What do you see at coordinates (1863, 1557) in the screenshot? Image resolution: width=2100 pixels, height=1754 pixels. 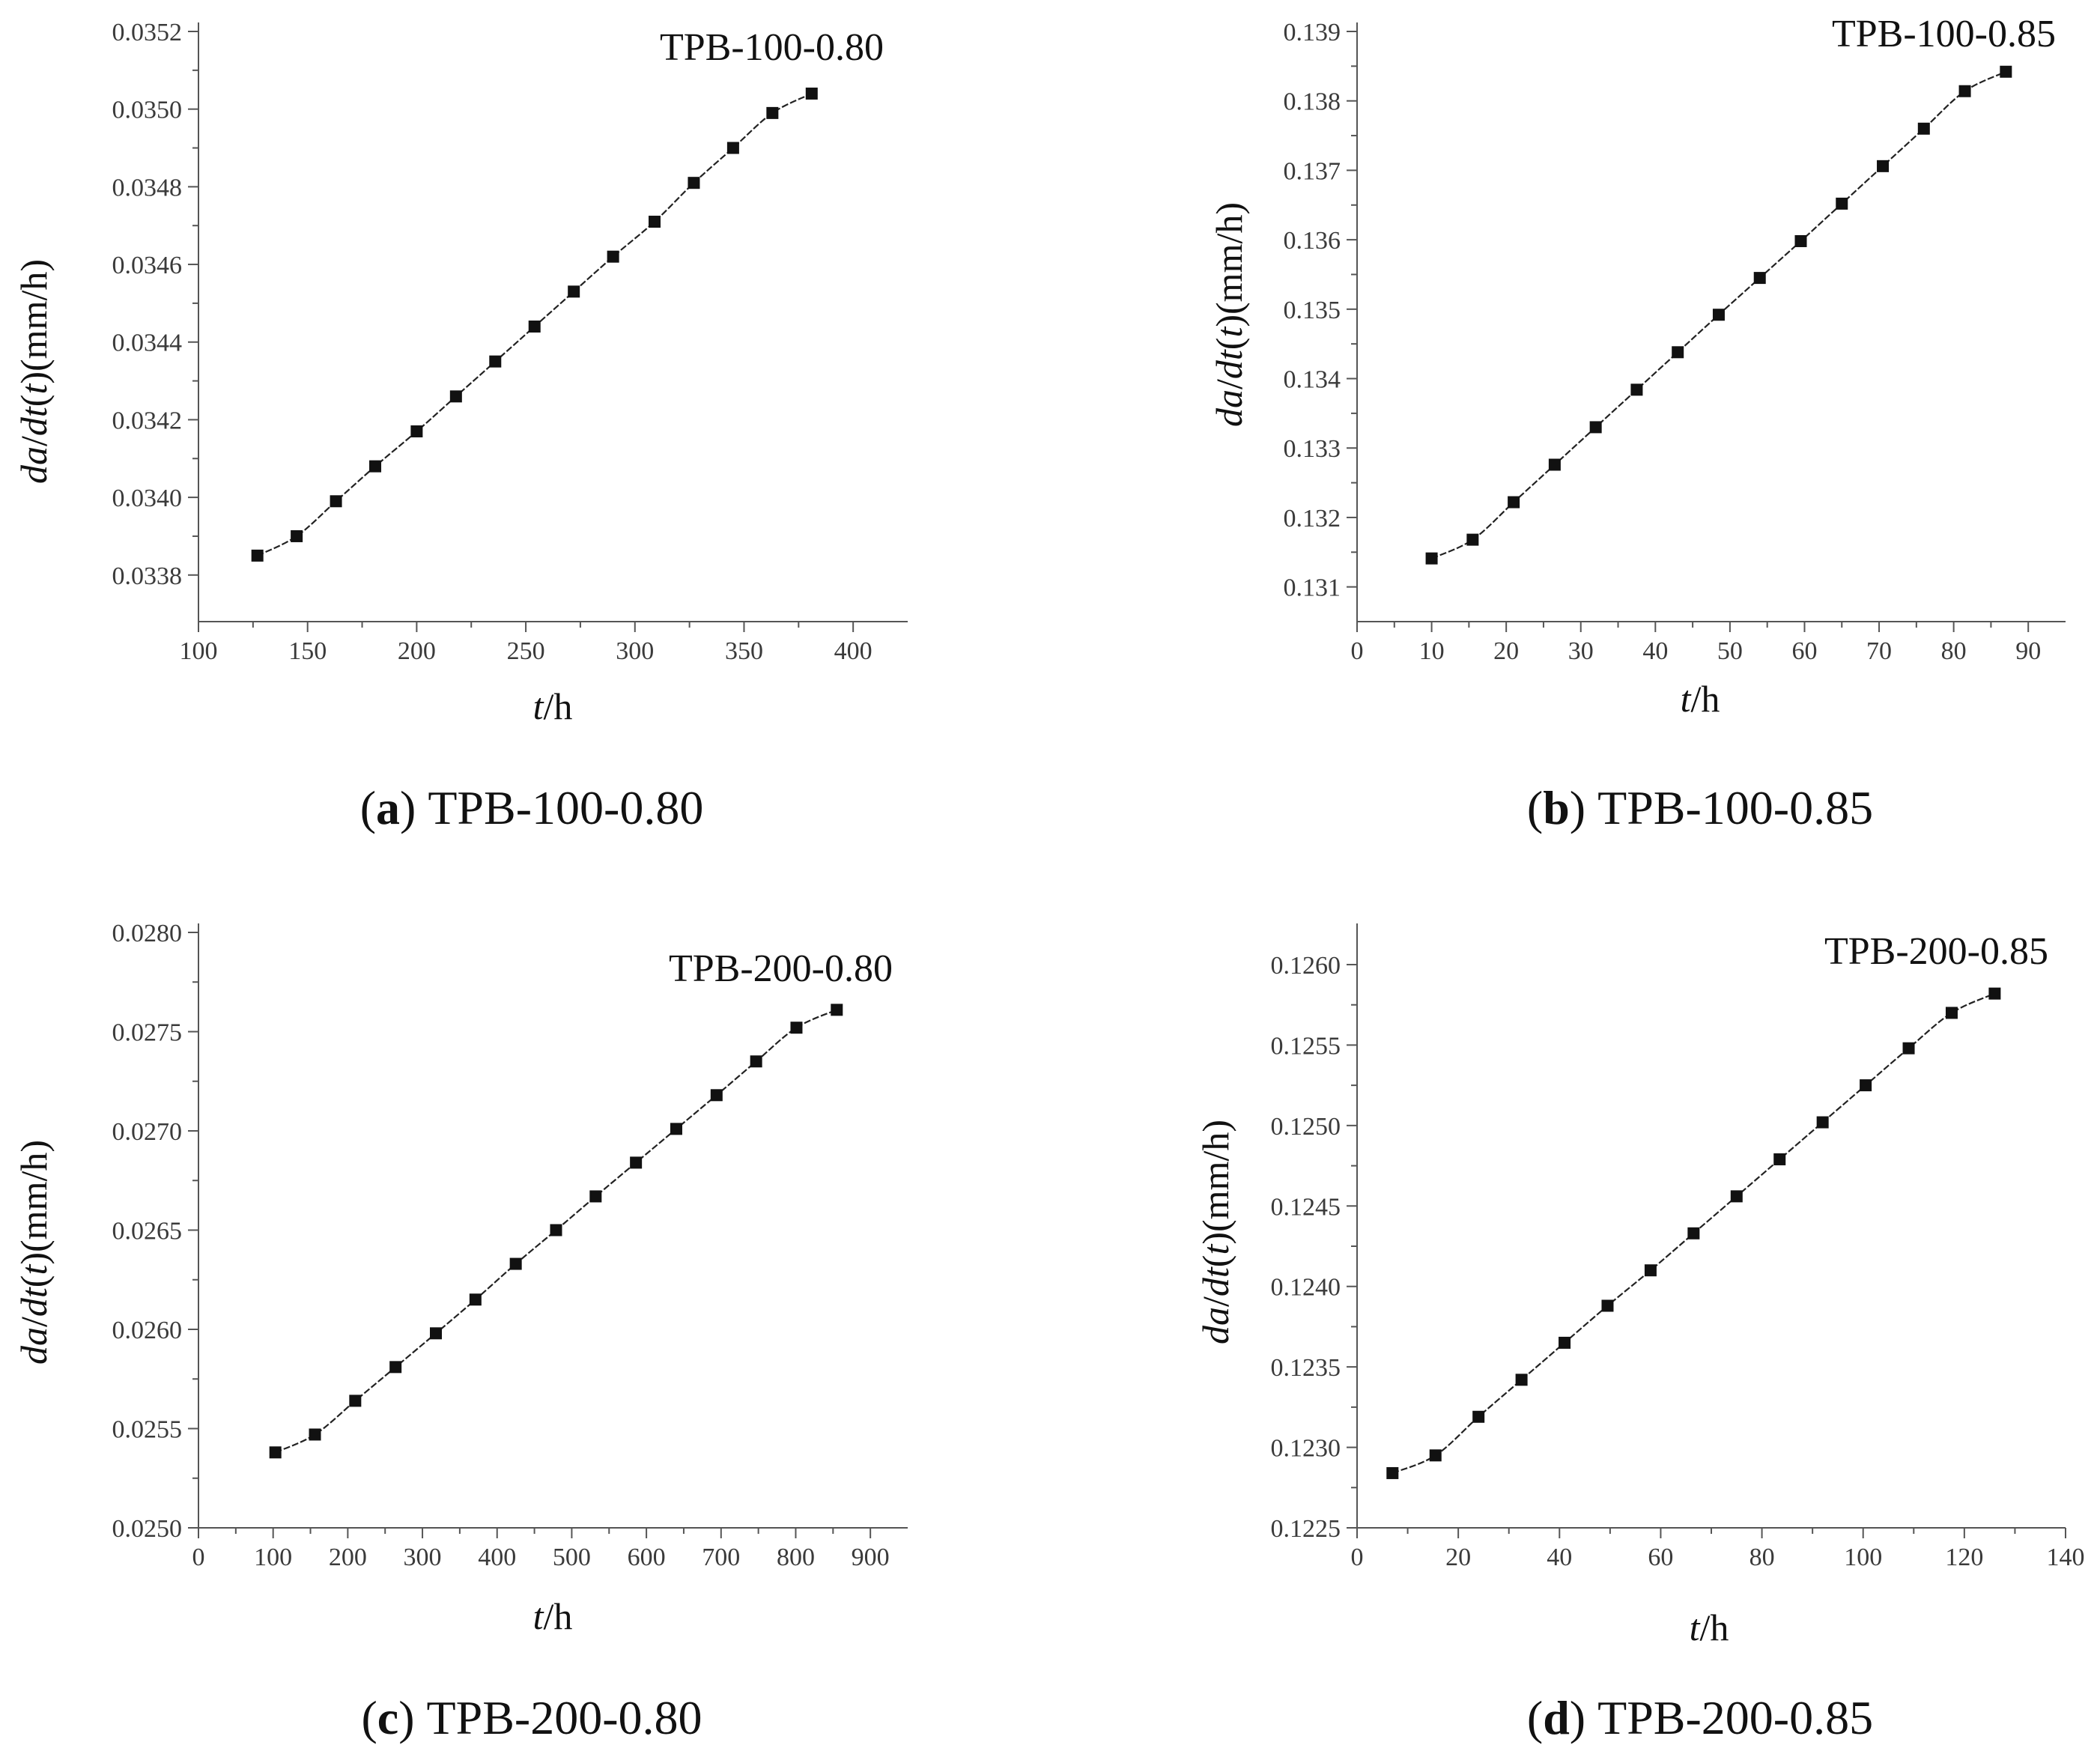 I see `x-tick-label-d: 100` at bounding box center [1863, 1557].